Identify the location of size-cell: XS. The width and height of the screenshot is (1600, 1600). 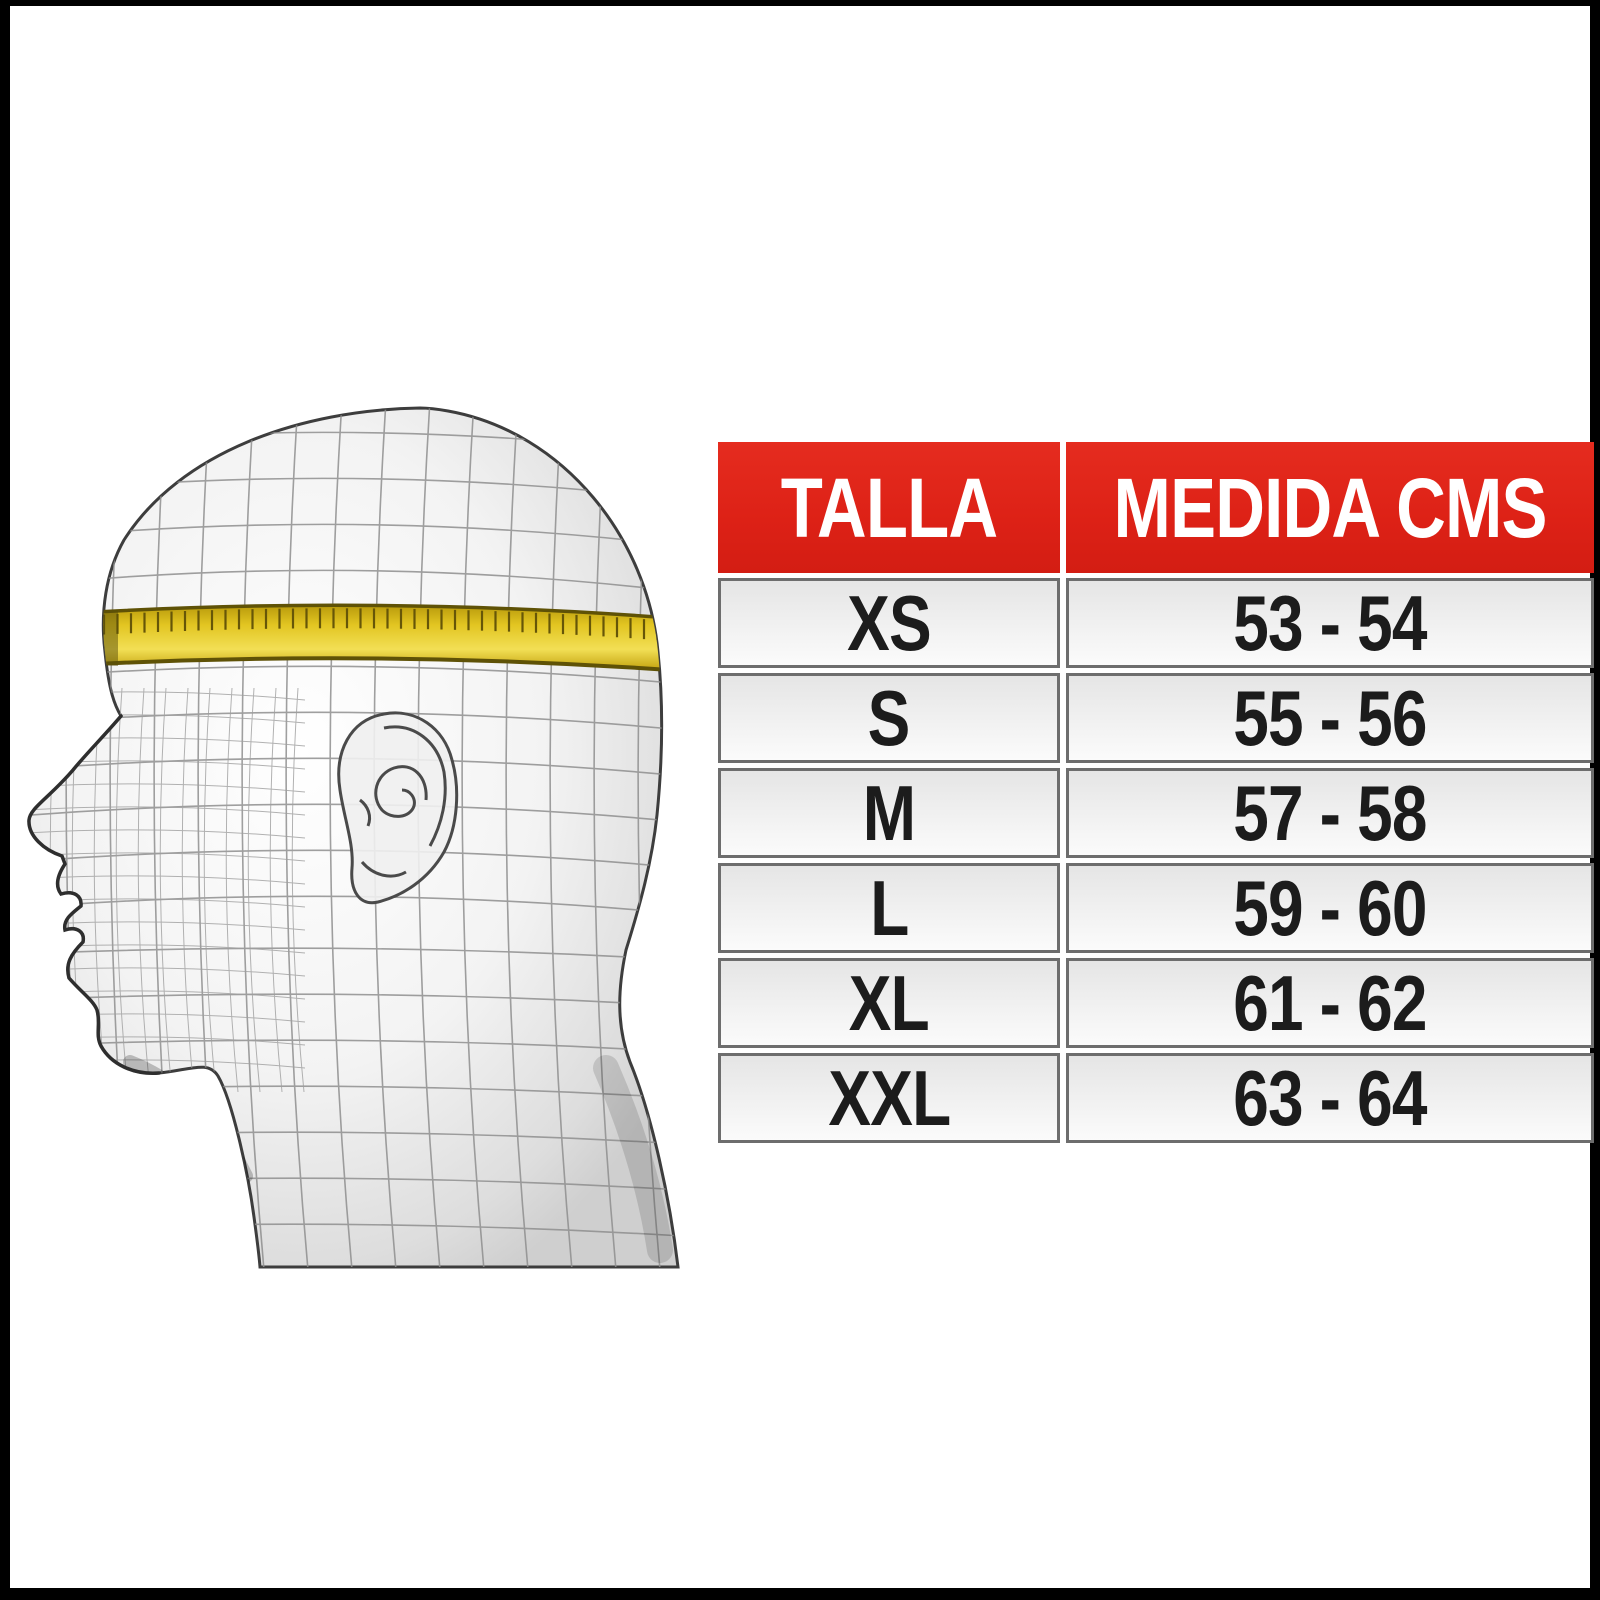
(889, 623).